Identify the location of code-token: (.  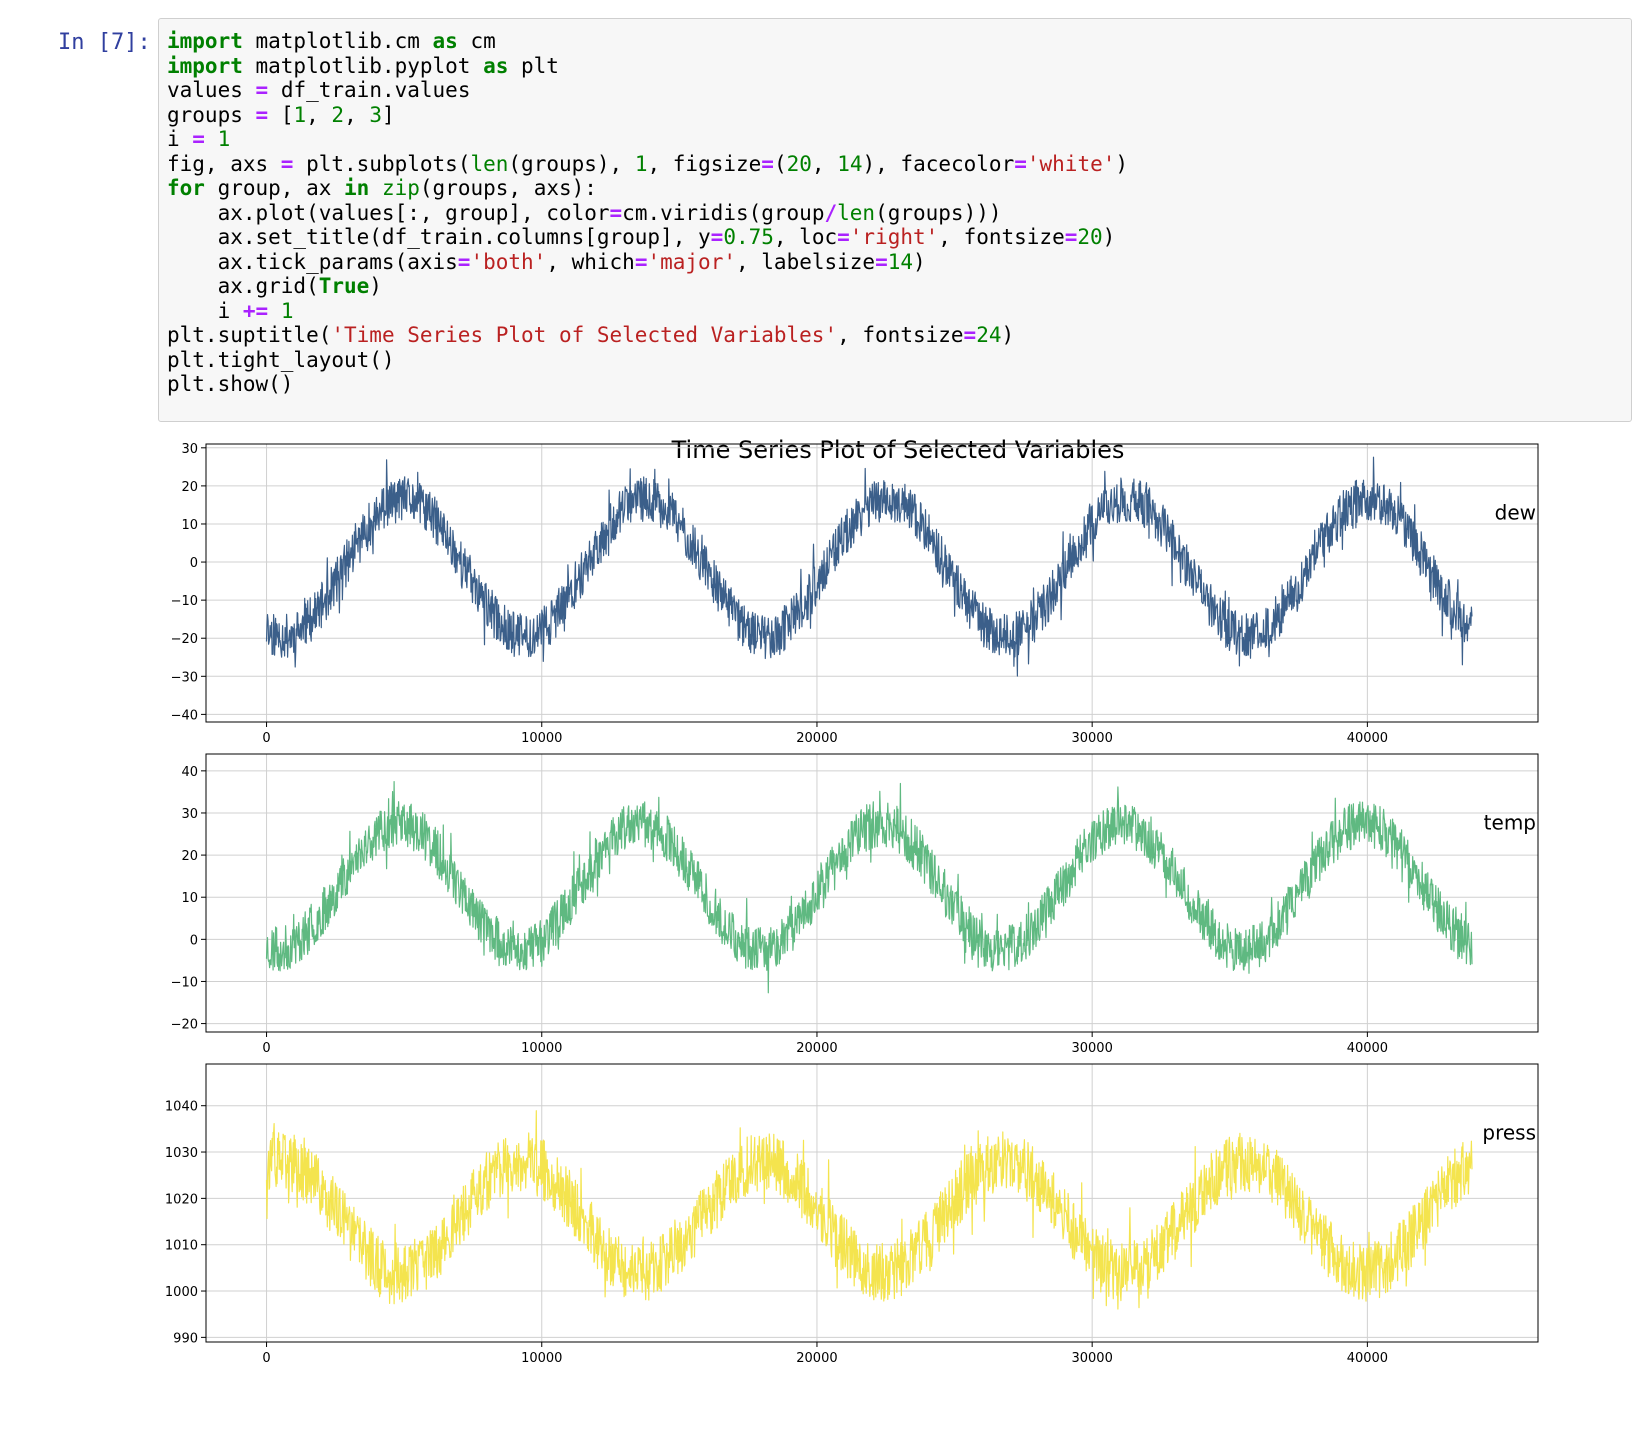
(780, 163).